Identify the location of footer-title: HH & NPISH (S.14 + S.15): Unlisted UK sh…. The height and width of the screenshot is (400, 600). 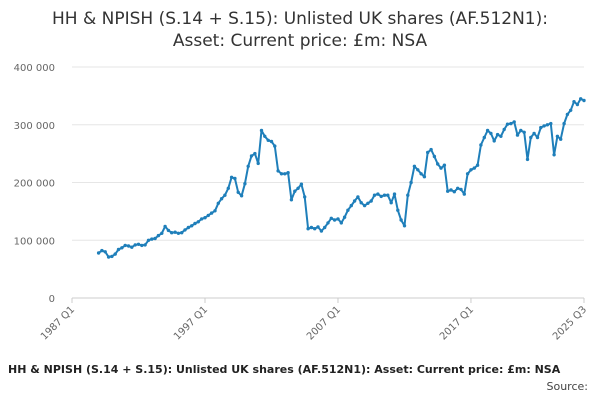
(284, 369).